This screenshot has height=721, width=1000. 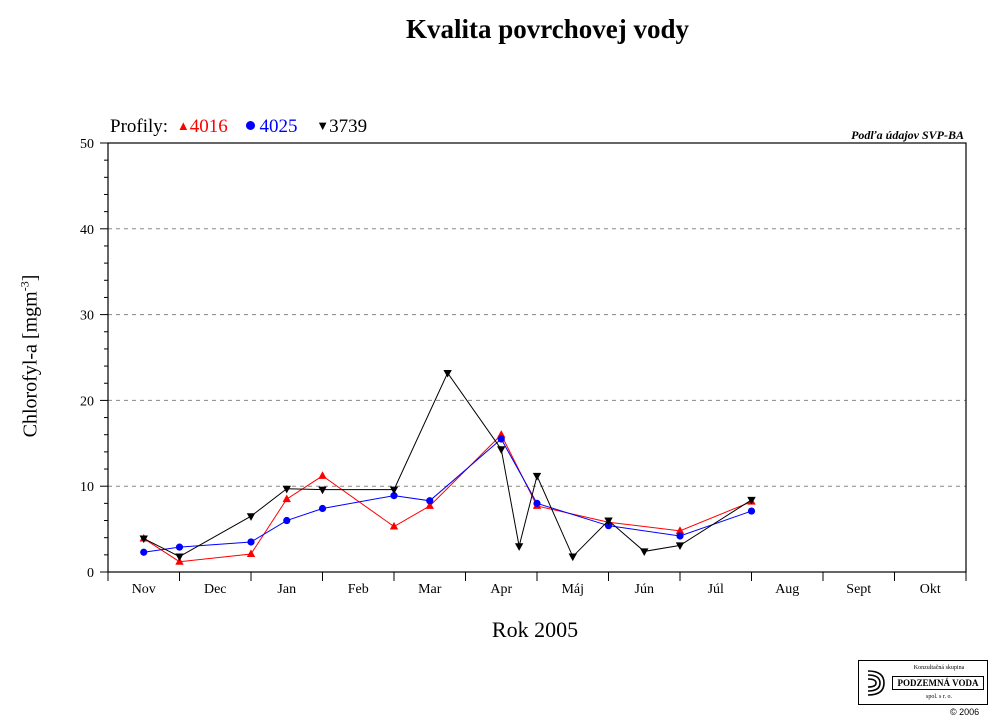 I want to click on x-tick-label-3: Feb, so click(x=358, y=589).